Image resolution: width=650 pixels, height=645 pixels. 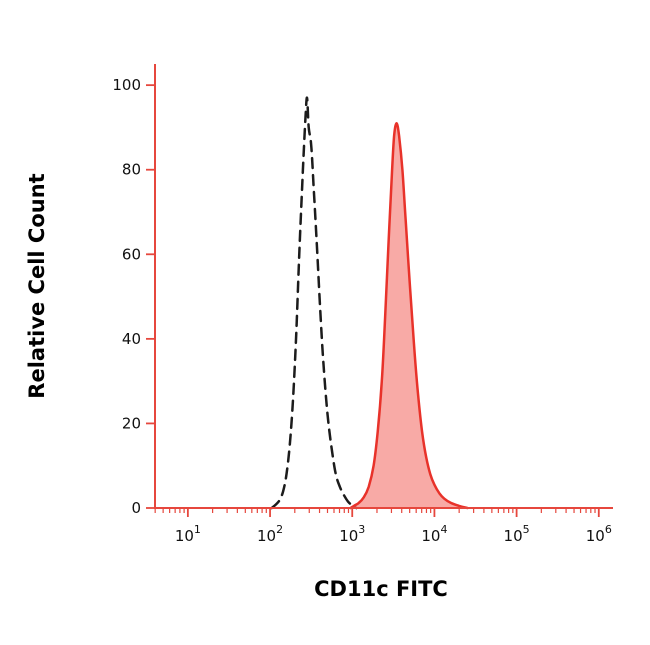 I want to click on x-tick-label: 10³, so click(x=352, y=534).